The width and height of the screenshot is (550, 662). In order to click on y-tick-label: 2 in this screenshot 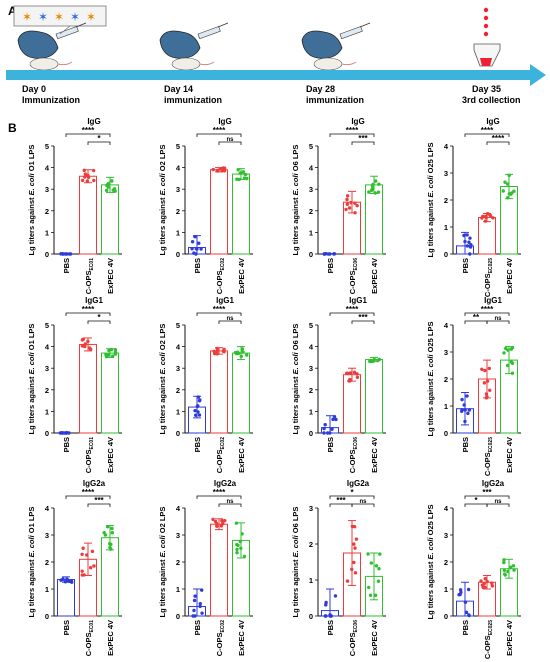, I will do `click(178, 562)`.